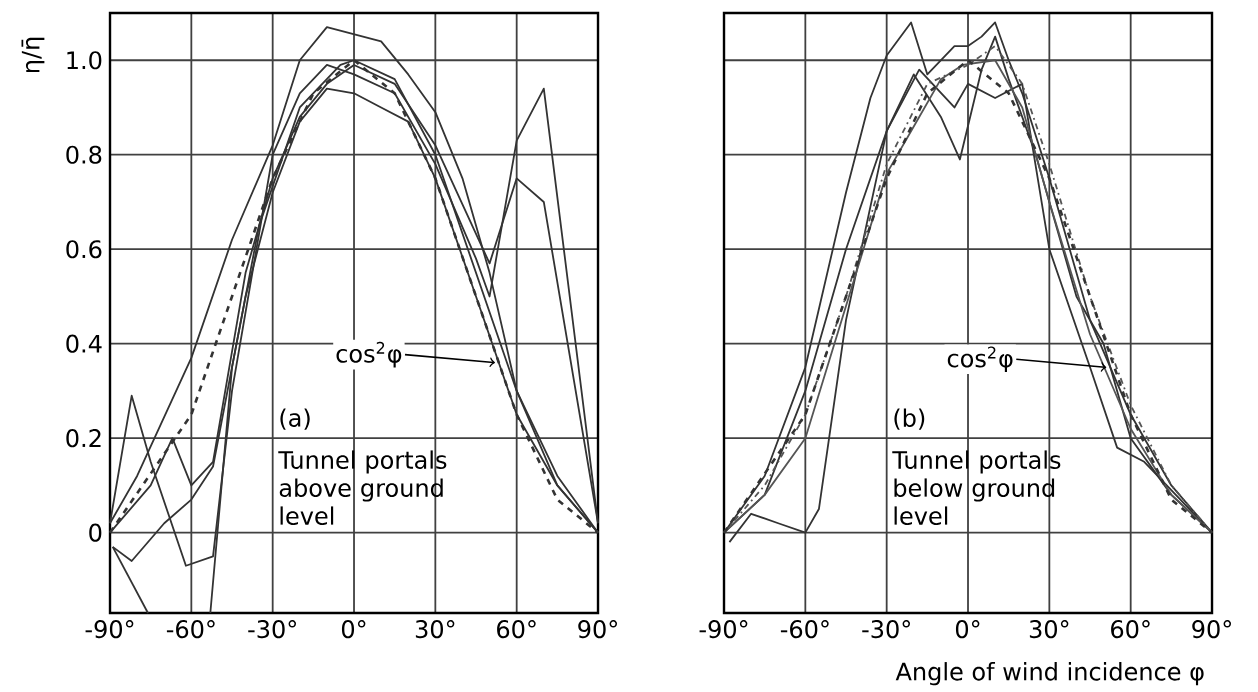  What do you see at coordinates (33, 55) in the screenshot?
I see `y-axis-title: η/η̄` at bounding box center [33, 55].